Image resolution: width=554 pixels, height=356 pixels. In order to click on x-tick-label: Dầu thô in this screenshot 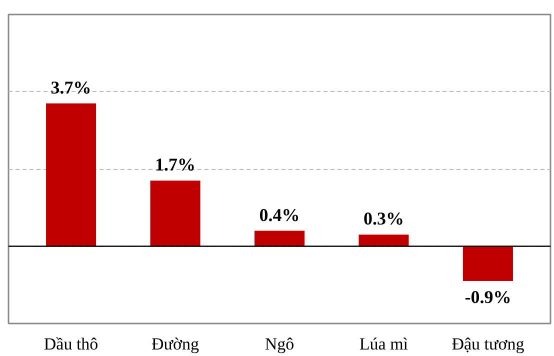, I will do `click(71, 344)`.